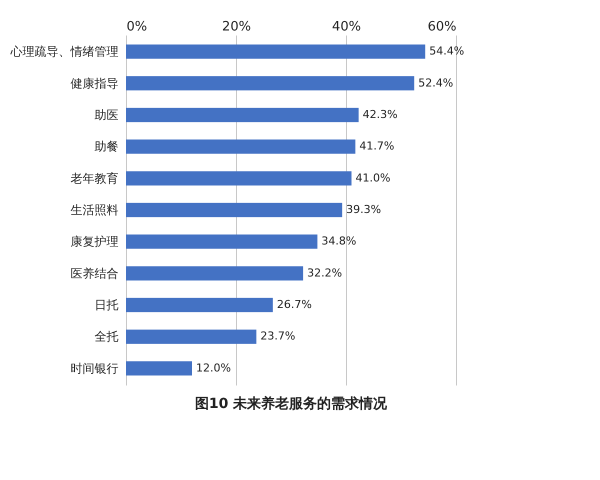  Describe the element at coordinates (278, 336) in the screenshot. I see `data-label: 23.7%` at that location.